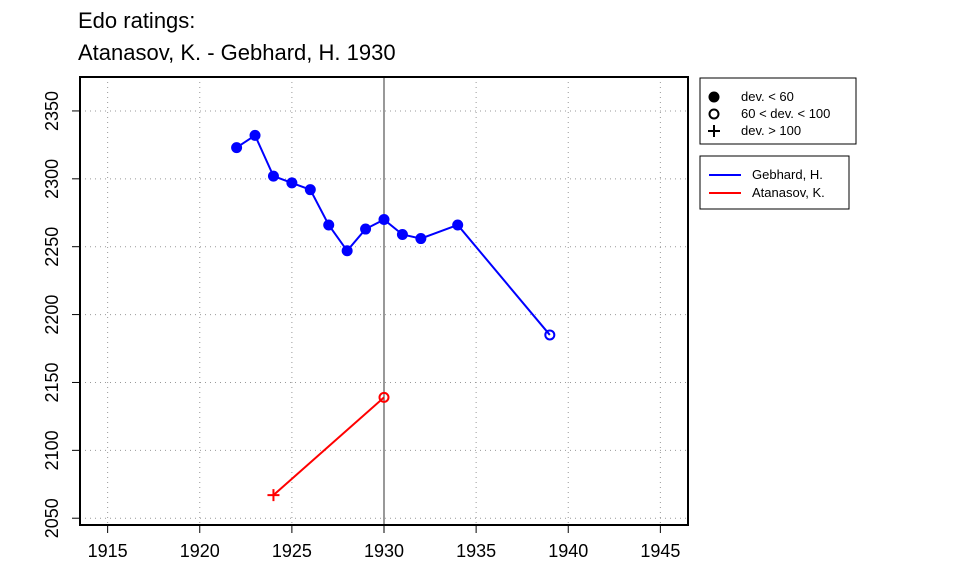 The width and height of the screenshot is (960, 576). Describe the element at coordinates (660, 551) in the screenshot. I see `x-tick-label: 1945` at that location.